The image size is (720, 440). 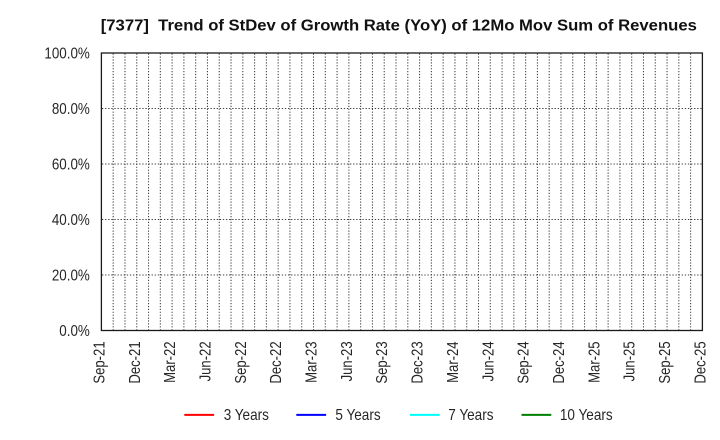 What do you see at coordinates (71, 276) in the screenshot?
I see `svg-text: 20.0%` at bounding box center [71, 276].